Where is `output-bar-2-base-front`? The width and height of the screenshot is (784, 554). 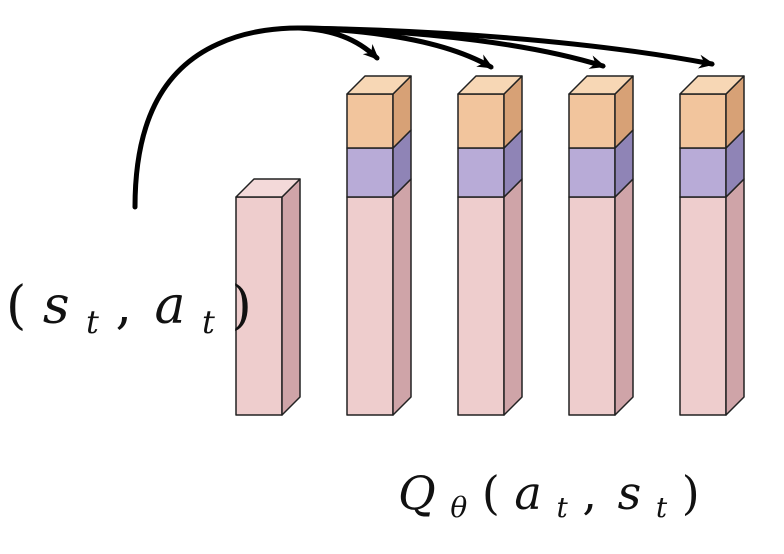
output-bar-2-base-front is located at coordinates (481, 306).